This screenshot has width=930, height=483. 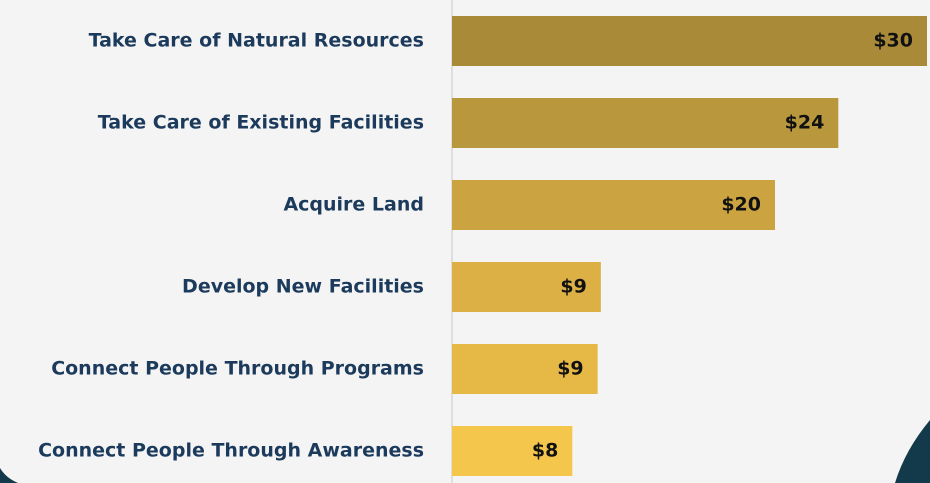 What do you see at coordinates (231, 451) in the screenshot?
I see `category-label: Connect People Through Awareness` at bounding box center [231, 451].